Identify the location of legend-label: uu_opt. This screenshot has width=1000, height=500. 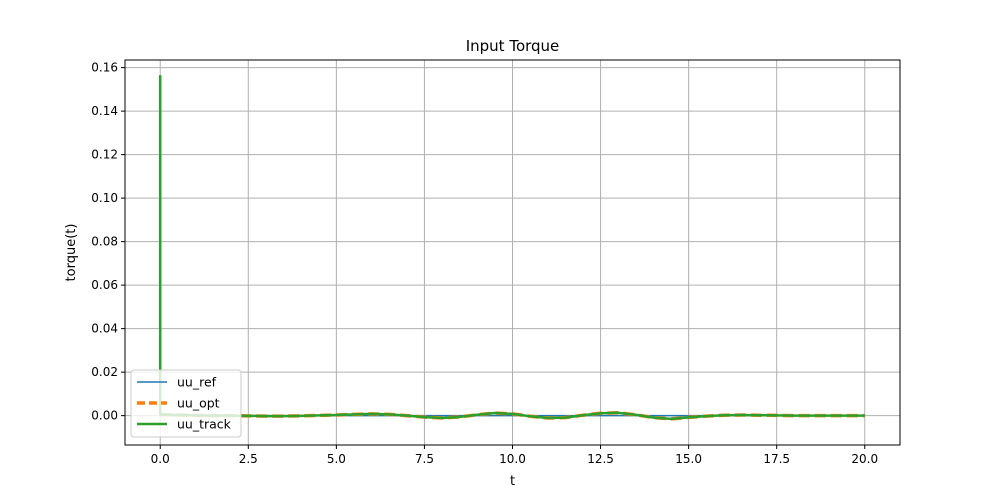
(198, 403).